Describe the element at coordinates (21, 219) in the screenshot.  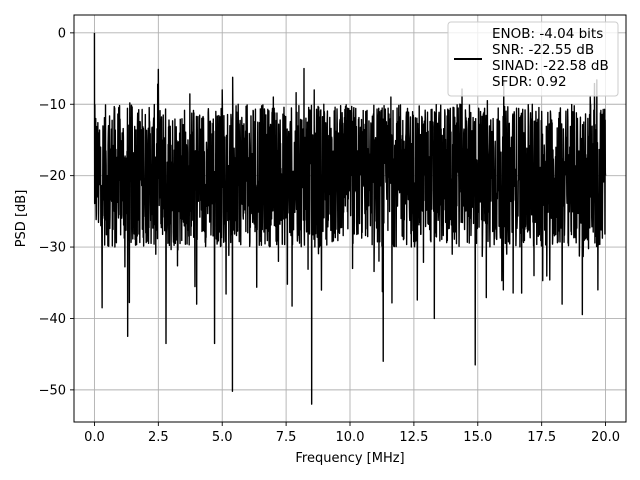
I see `y-axis-label: PSD [dB]` at that location.